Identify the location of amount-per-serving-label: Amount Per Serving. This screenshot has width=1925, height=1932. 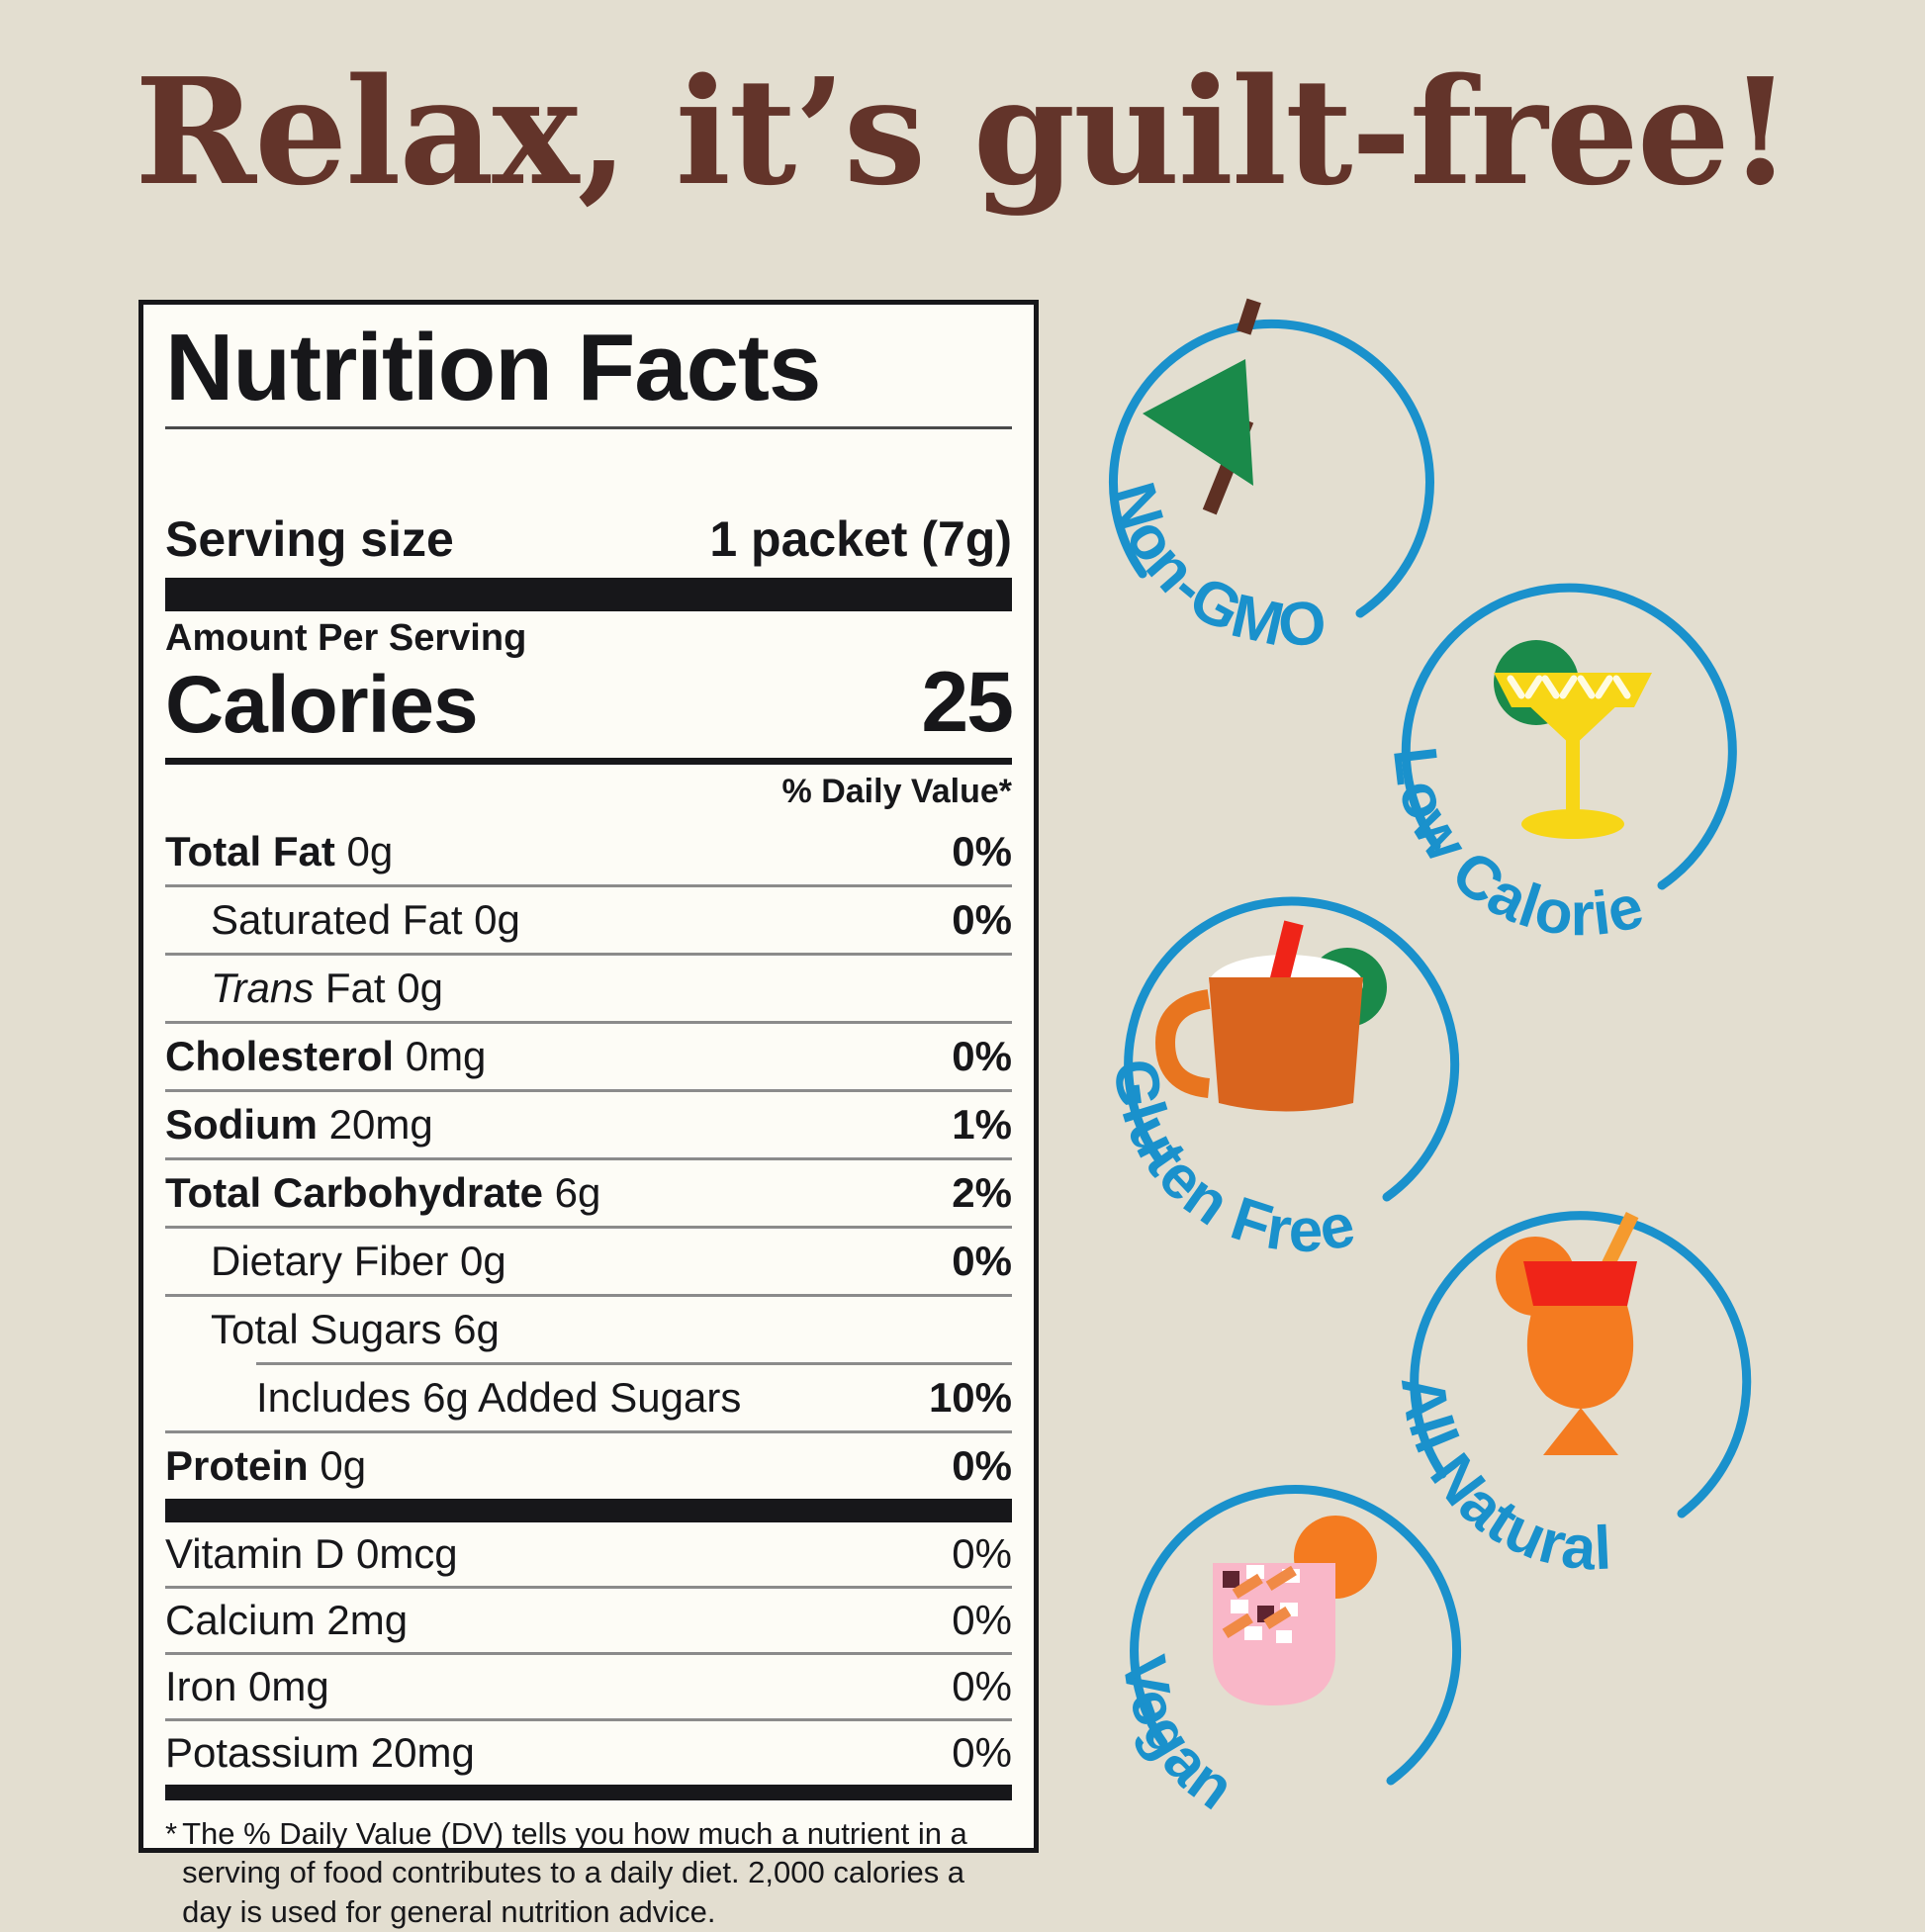
(346, 637).